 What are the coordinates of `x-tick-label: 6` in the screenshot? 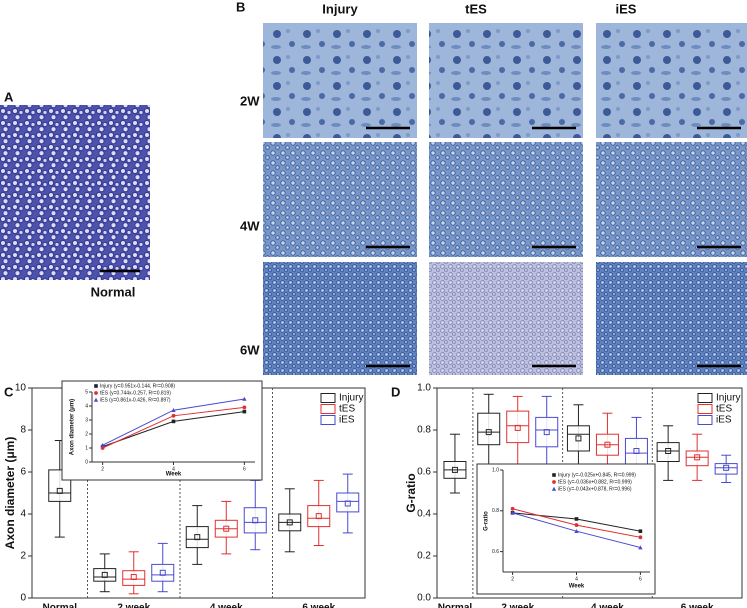 It's located at (244, 469).